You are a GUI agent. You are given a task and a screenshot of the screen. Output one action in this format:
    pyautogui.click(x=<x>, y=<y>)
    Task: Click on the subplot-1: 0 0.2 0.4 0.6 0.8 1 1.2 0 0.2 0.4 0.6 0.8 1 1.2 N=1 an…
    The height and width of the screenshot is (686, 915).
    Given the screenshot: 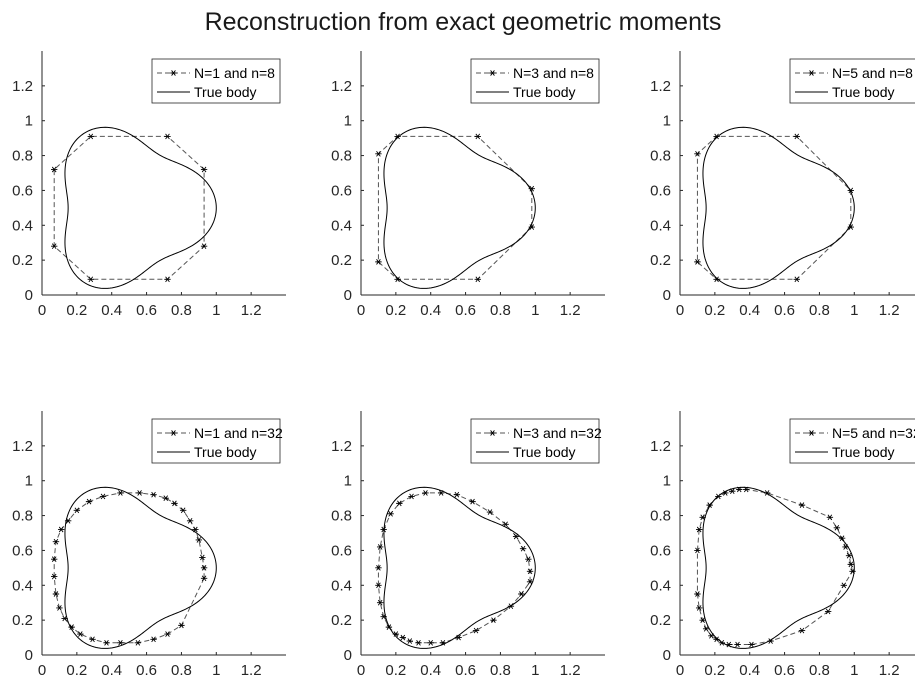 What is the action you would take?
    pyautogui.click(x=149, y=185)
    